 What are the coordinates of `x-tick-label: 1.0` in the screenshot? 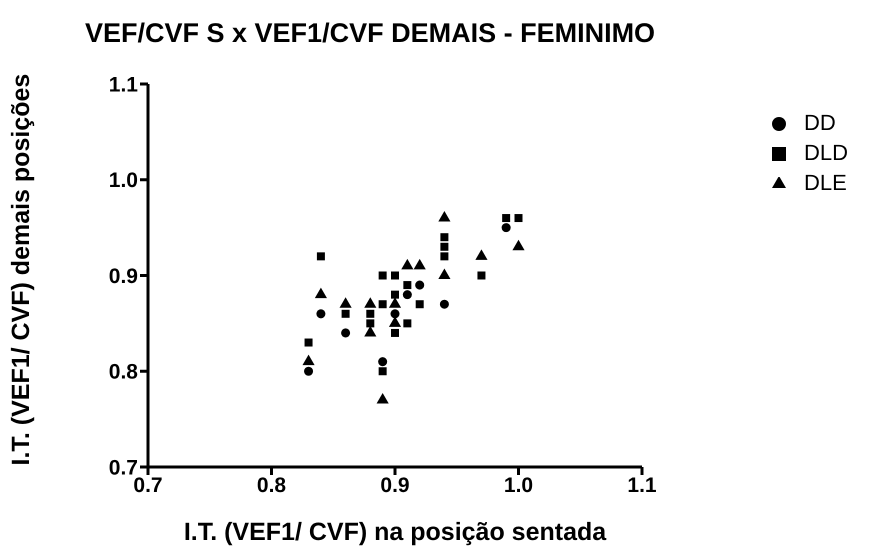 It's located at (519, 485).